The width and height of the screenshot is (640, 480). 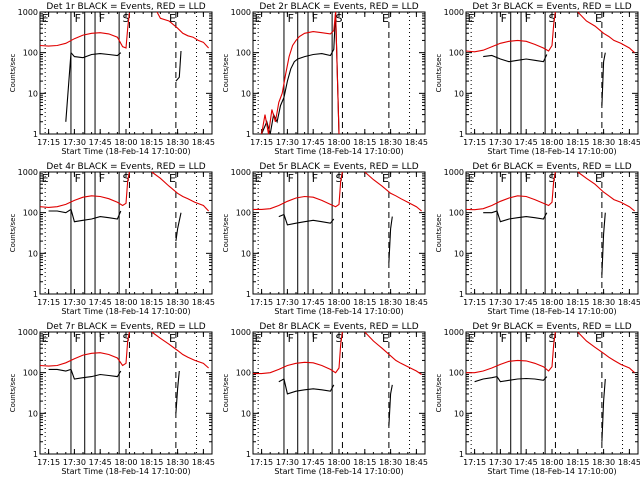 I want to click on panel-title: Det 6r BLACK = Events, RED = LLD, so click(x=551, y=167).